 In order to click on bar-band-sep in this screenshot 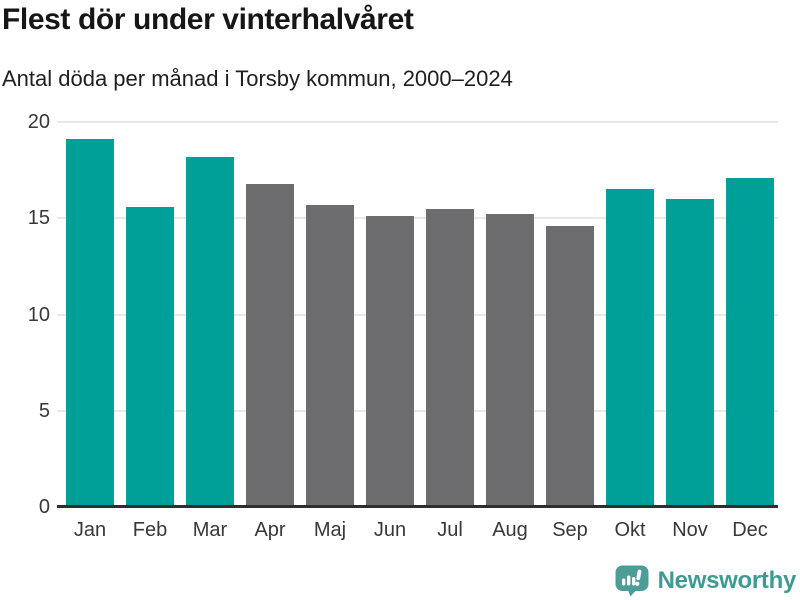, I will do `click(570, 314)`.